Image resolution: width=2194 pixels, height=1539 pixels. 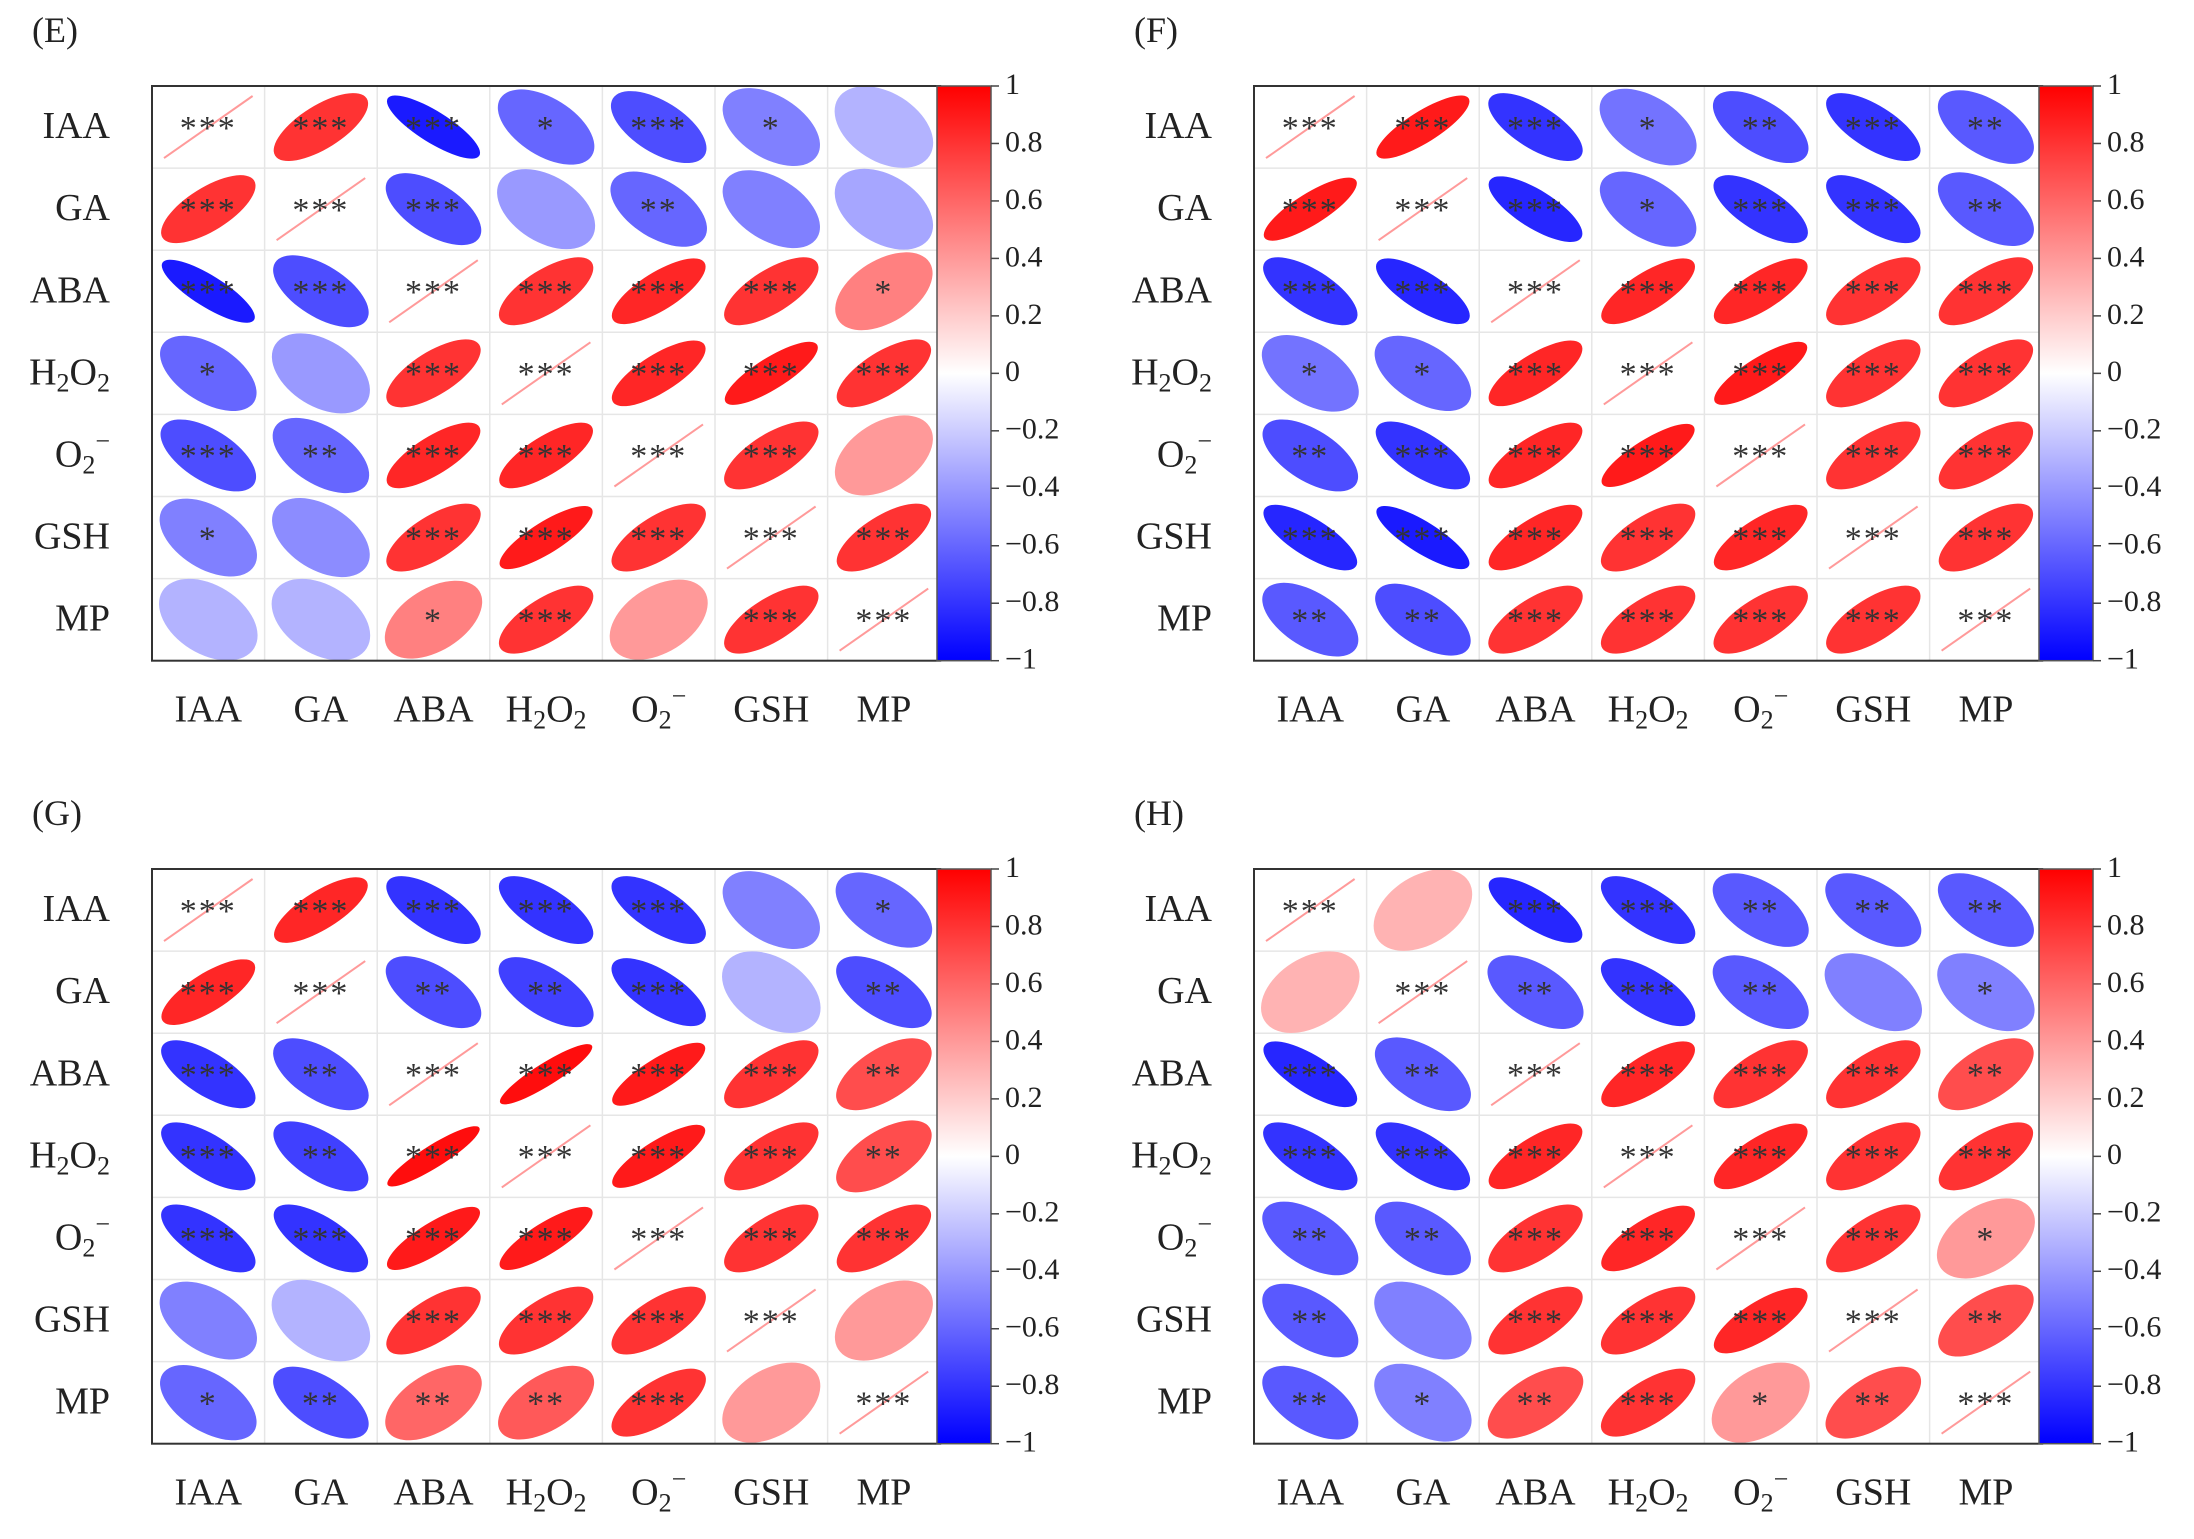 What do you see at coordinates (1178, 909) in the screenshot?
I see `row-label: IAA` at bounding box center [1178, 909].